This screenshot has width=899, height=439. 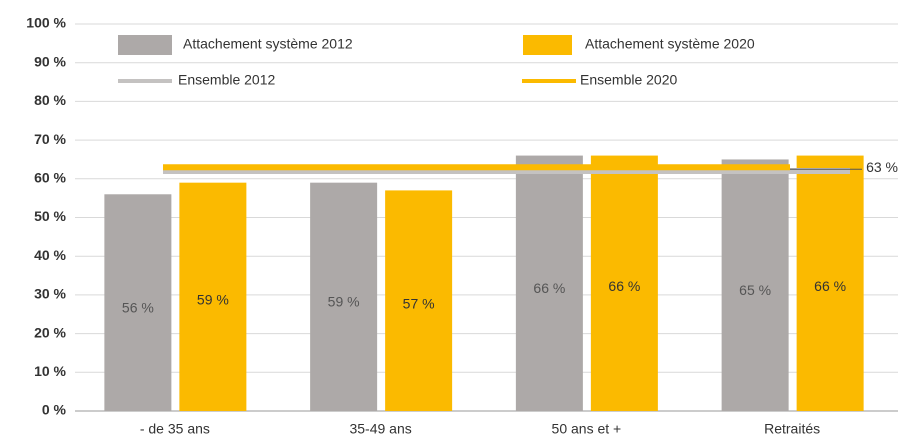 I want to click on x-tick-label: 50 ans et +, so click(x=587, y=429).